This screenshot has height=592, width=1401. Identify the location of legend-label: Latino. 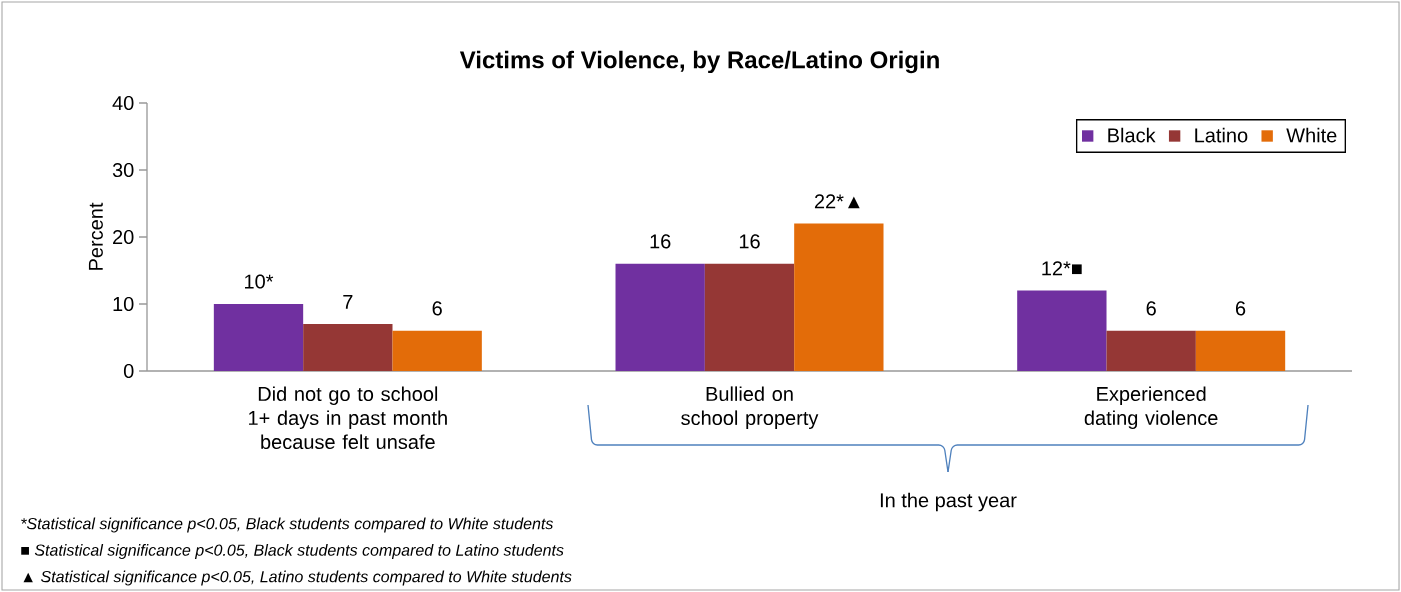
(1221, 135).